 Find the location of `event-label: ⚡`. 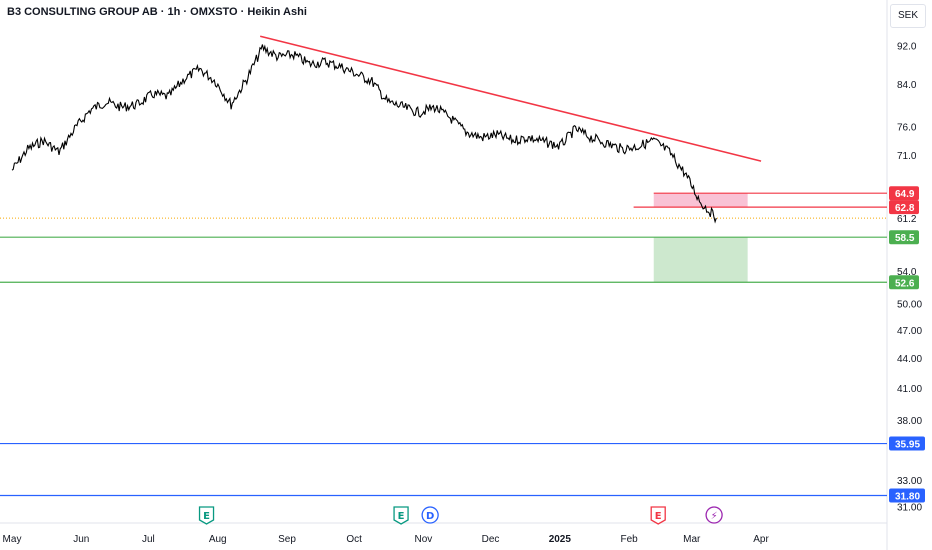

event-label: ⚡ is located at coordinates (714, 516).